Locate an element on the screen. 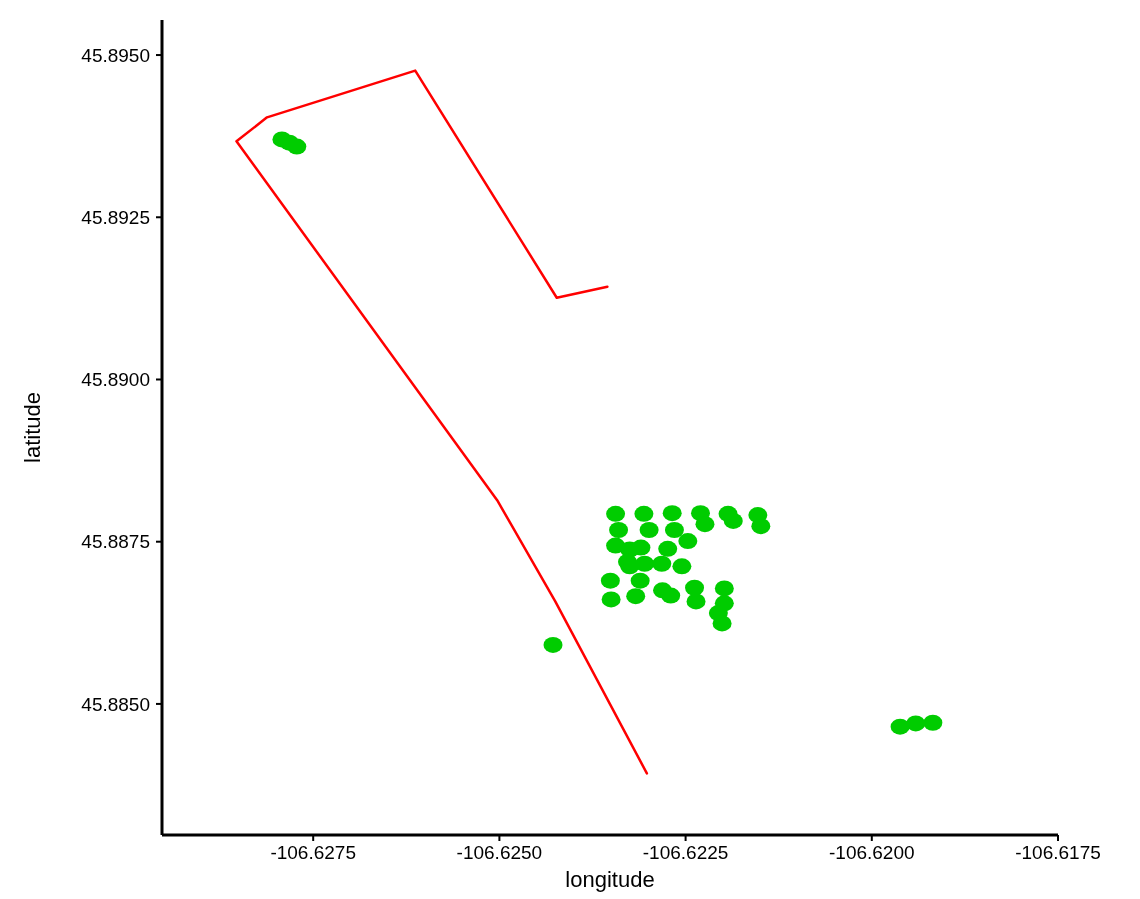 The width and height of the screenshot is (1140, 899). y-axis-title: latitude is located at coordinates (32, 427).